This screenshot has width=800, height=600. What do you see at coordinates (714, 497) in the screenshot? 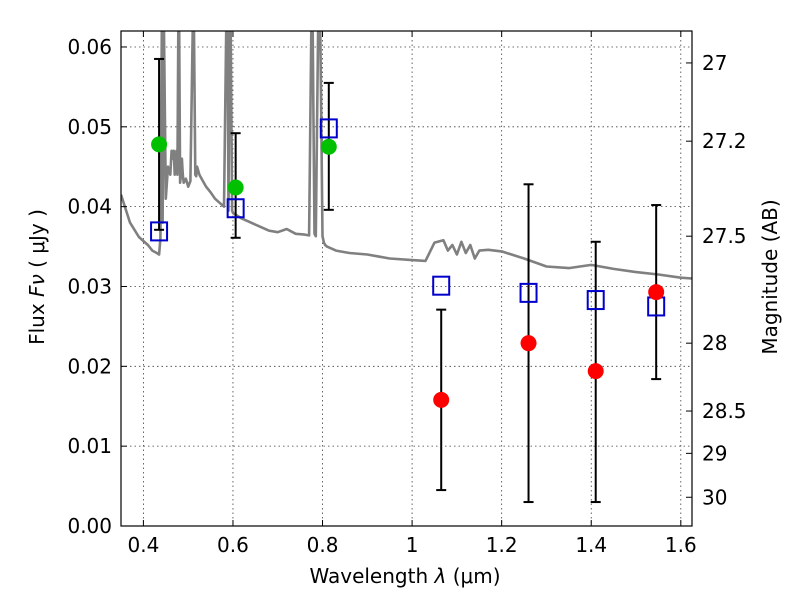
I see `magnitude-tick-label: 30` at bounding box center [714, 497].